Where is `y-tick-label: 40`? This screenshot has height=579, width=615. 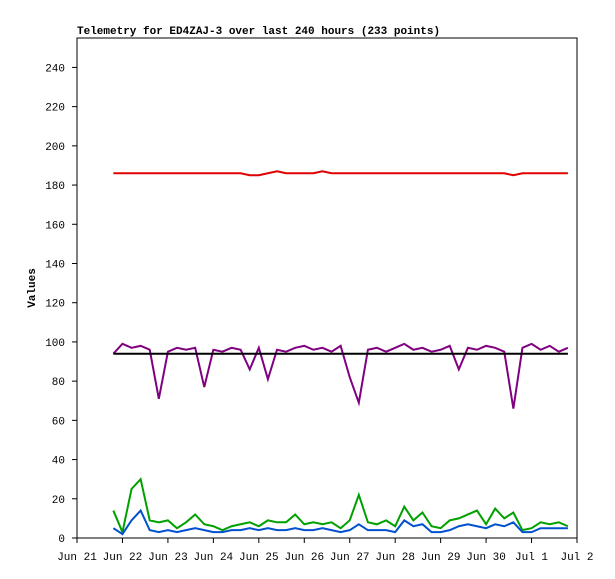
y-tick-label: 40 is located at coordinates (58, 462).